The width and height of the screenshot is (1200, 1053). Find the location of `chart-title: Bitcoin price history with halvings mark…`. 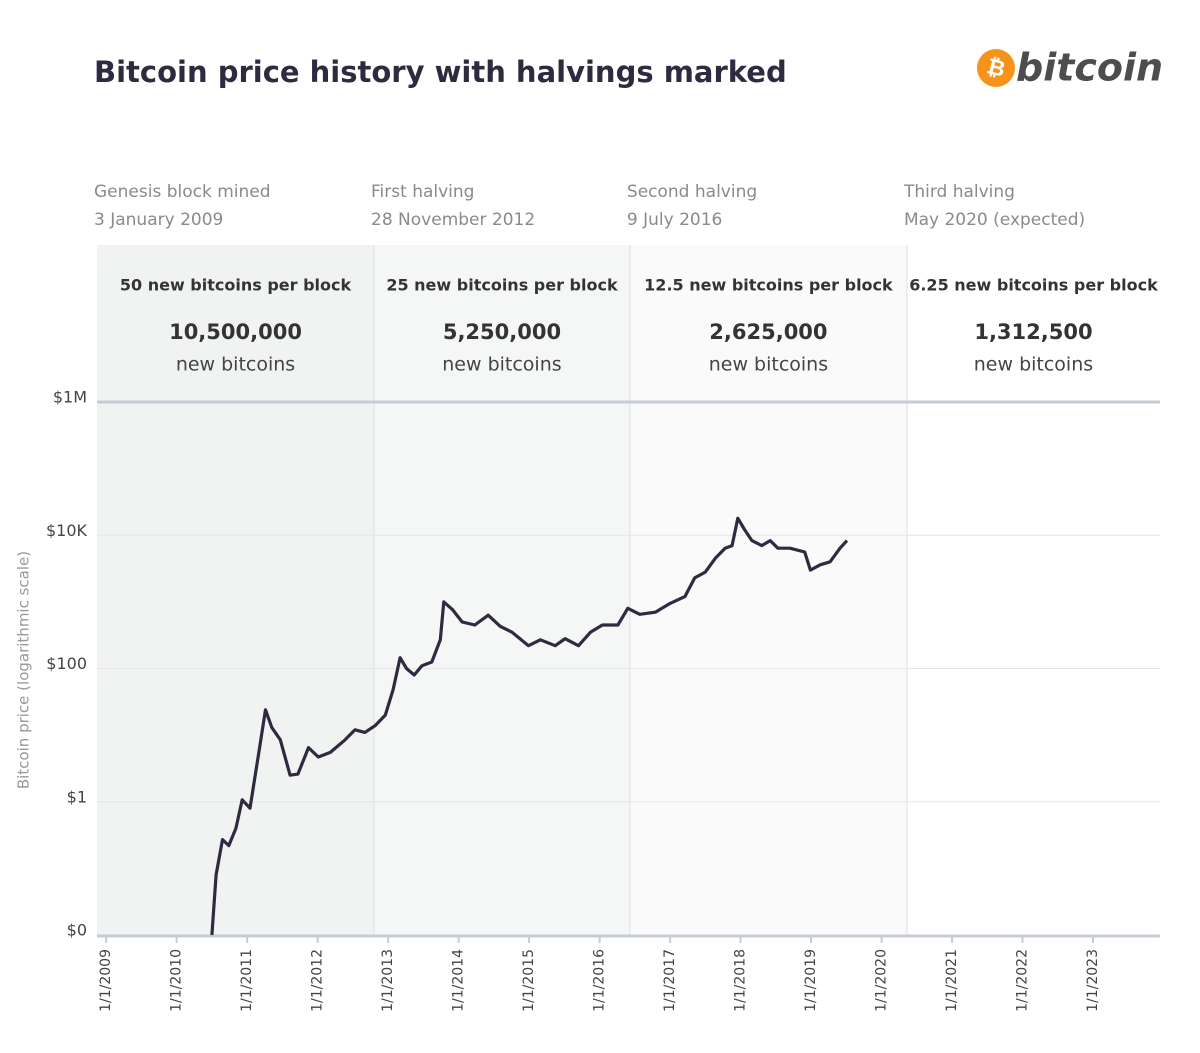

chart-title: Bitcoin price history with halvings mark… is located at coordinates (440, 72).